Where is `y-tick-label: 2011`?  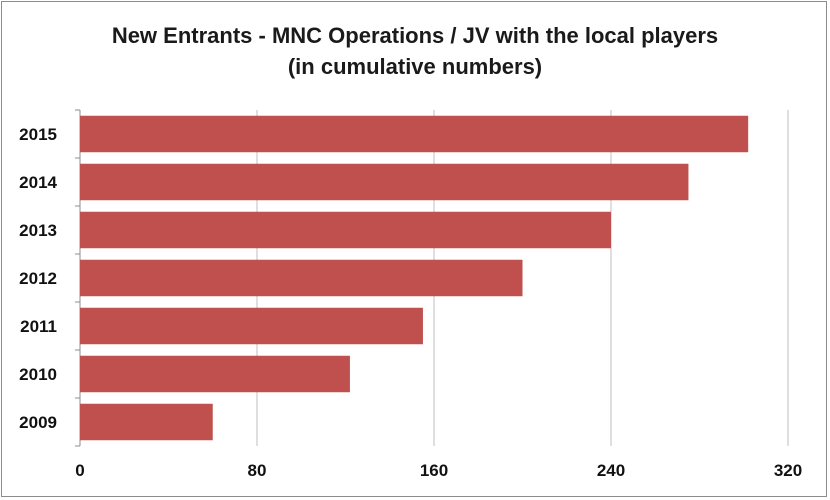
y-tick-label: 2011 is located at coordinates (38, 326).